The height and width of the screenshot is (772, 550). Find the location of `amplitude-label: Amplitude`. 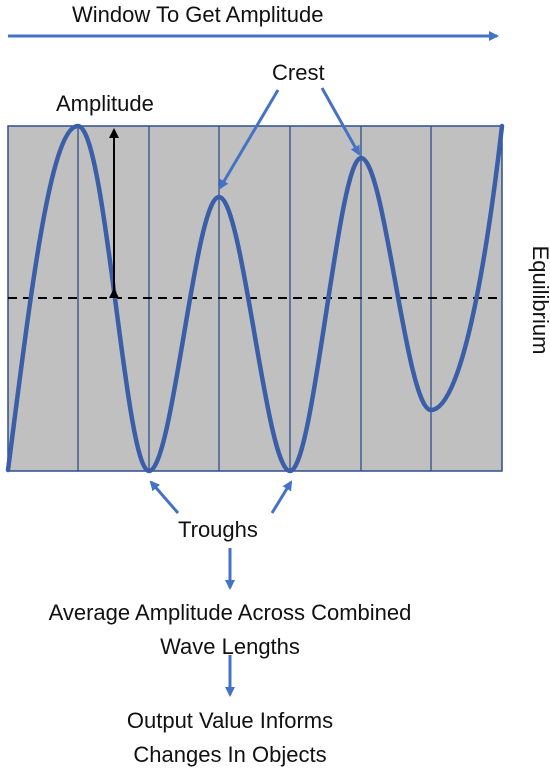

amplitude-label: Amplitude is located at coordinates (105, 103).